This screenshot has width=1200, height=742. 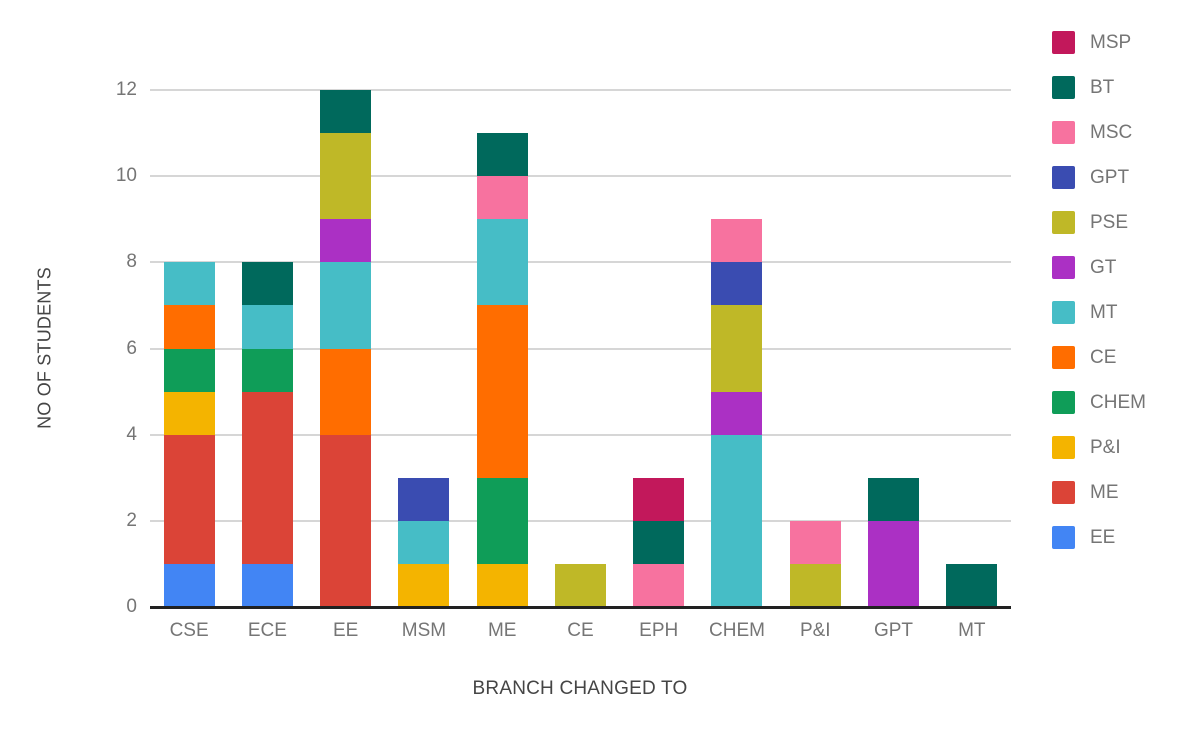 I want to click on y-axis-ticks: 0 2 4 6 8 10 12, so click(x=98, y=348).